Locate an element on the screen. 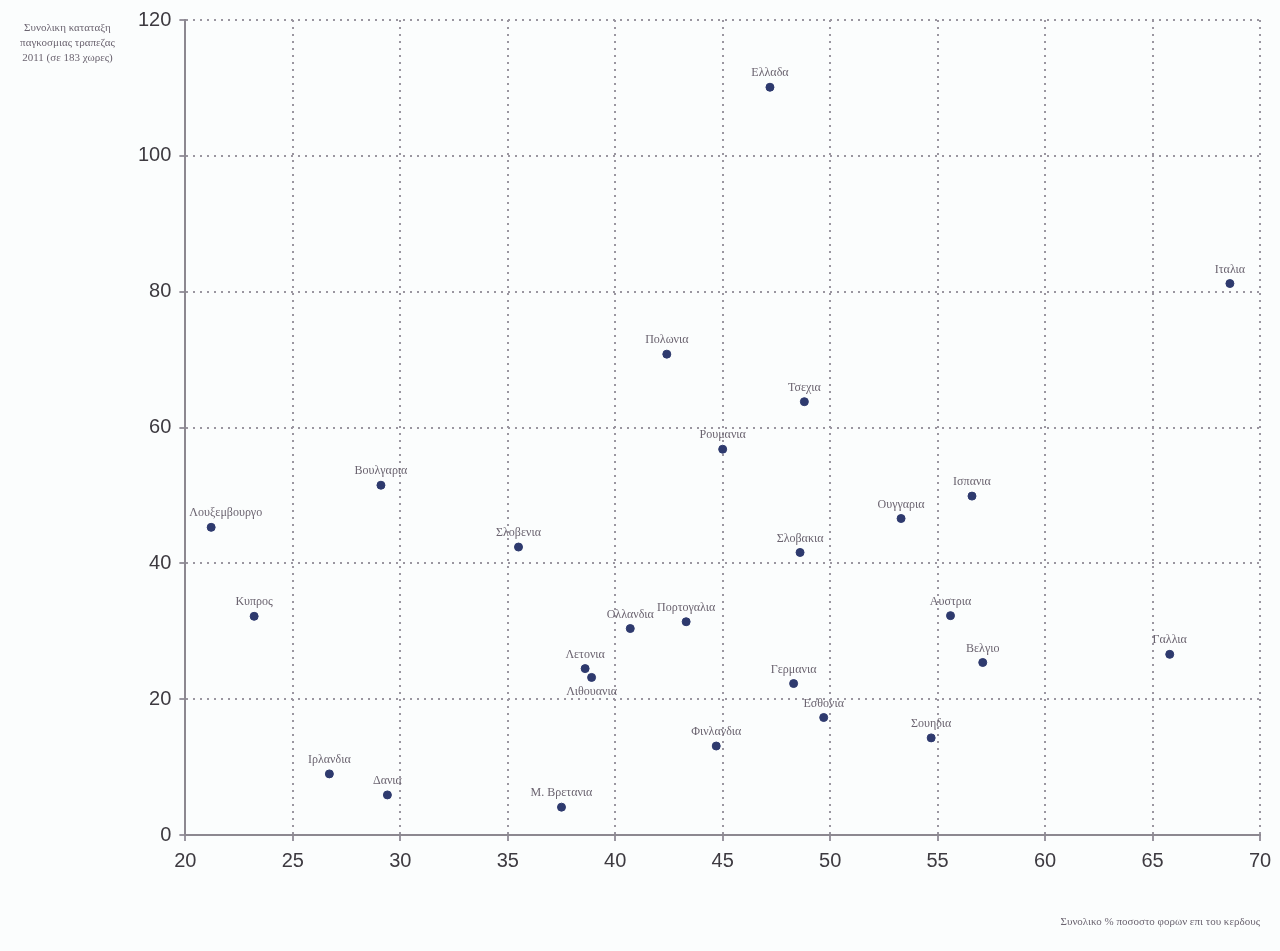  annotation: Ιρλανδια is located at coordinates (330, 759).